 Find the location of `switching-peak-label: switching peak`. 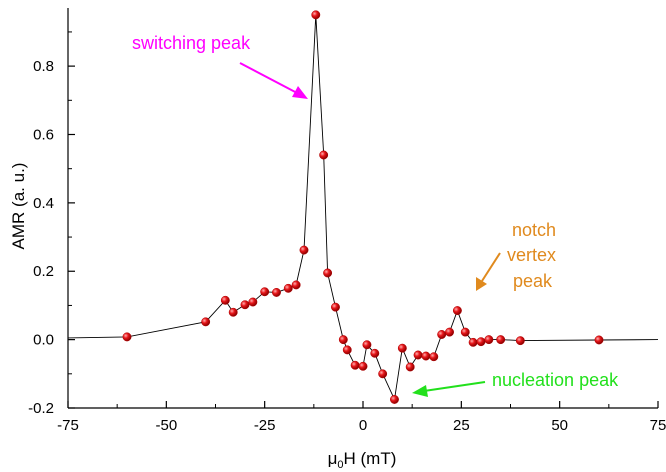

switching-peak-label: switching peak is located at coordinates (191, 43).